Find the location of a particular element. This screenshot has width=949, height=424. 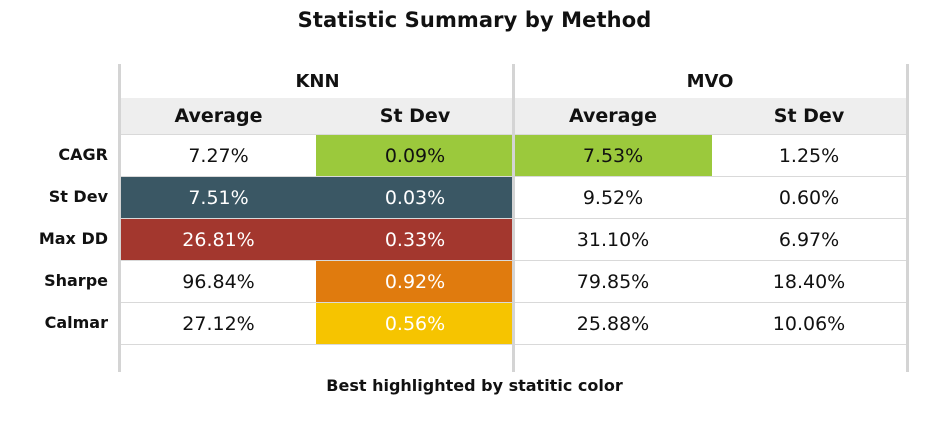

table-cell: 31.10% is located at coordinates (613, 239).